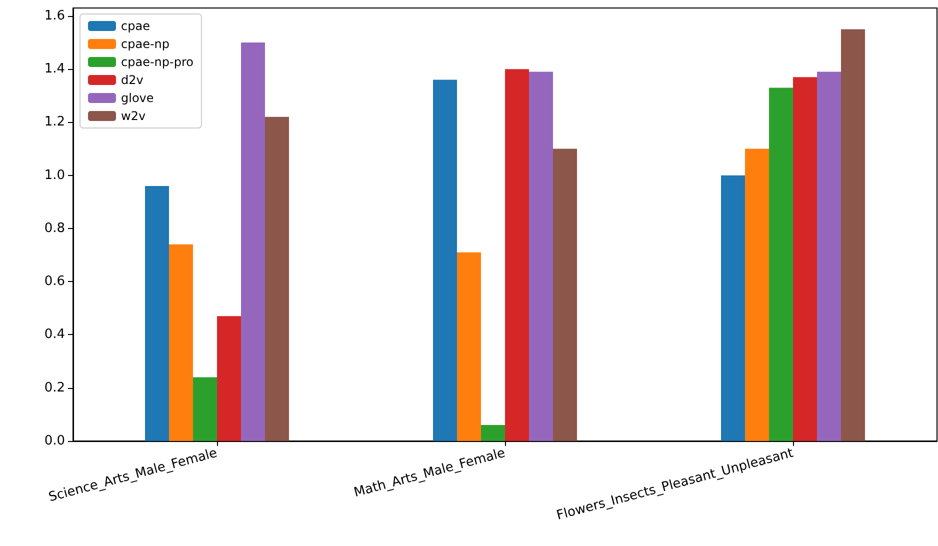 The width and height of the screenshot is (938, 546). What do you see at coordinates (54, 122) in the screenshot?
I see `y-tick-label: 1.2` at bounding box center [54, 122].